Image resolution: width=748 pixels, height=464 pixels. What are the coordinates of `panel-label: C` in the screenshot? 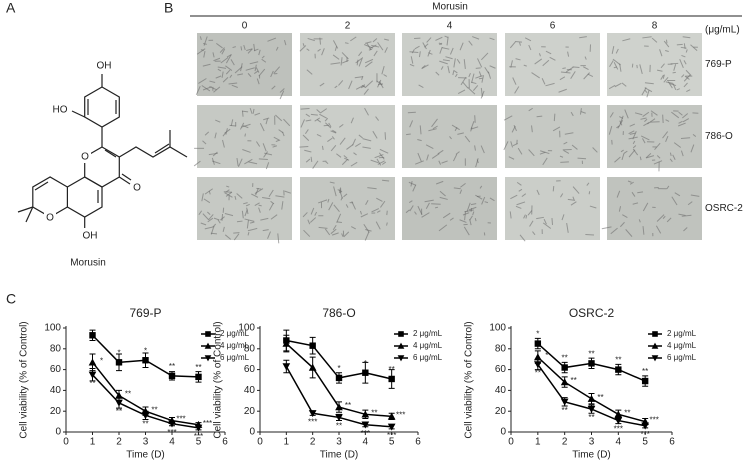 It's located at (11, 299).